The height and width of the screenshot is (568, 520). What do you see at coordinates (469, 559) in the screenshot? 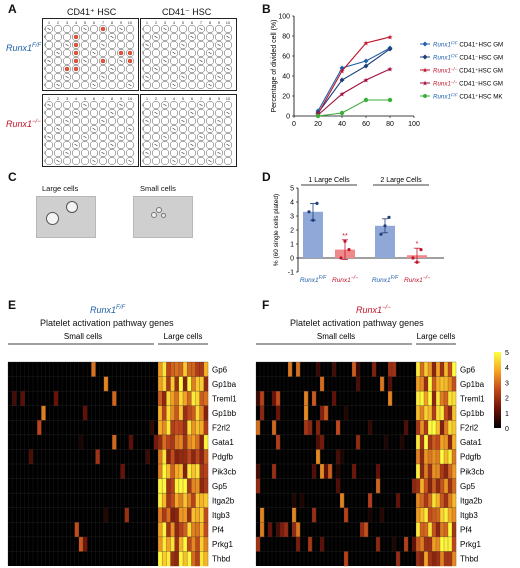
I see `heatmap-gene-label: Thbd` at bounding box center [469, 559].